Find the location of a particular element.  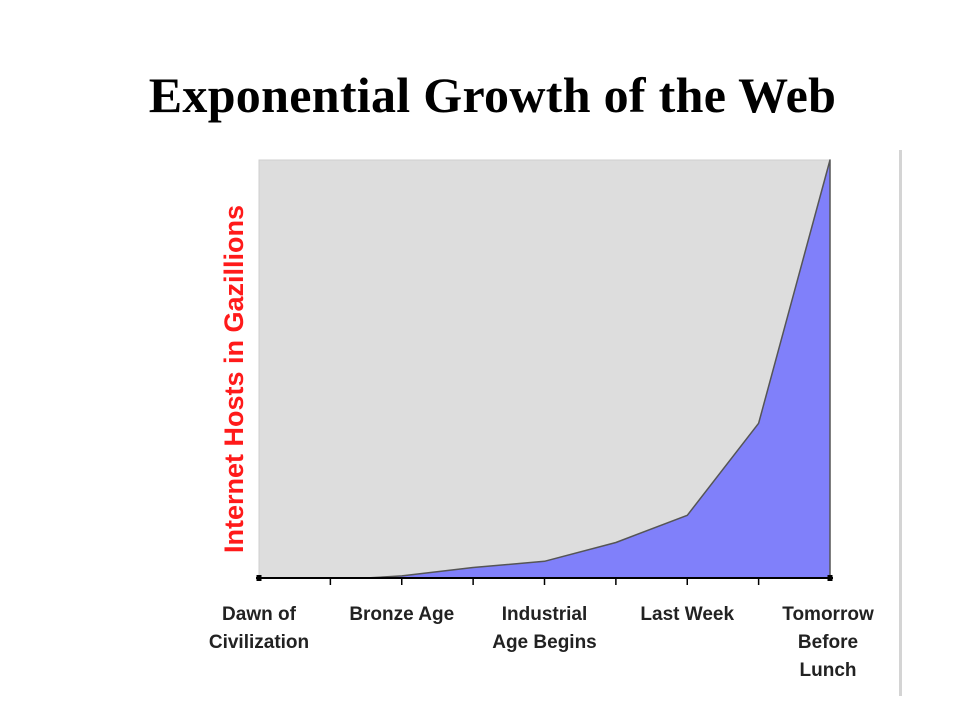

x-tick-label: Industrial Age Begins is located at coordinates (544, 628).